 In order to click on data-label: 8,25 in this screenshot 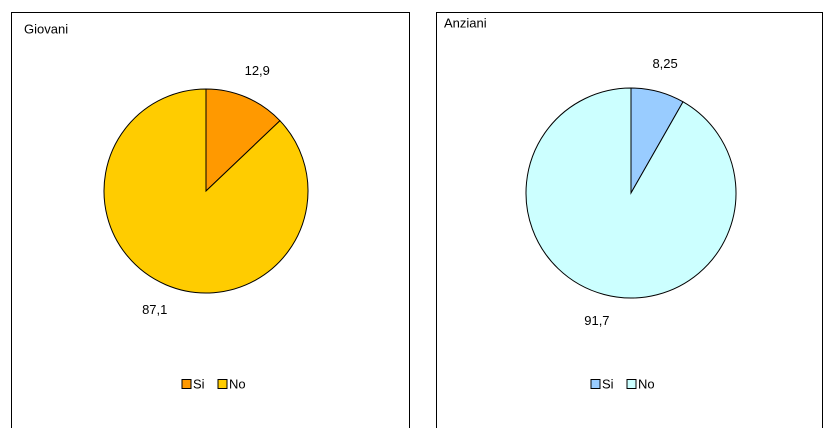, I will do `click(664, 63)`.